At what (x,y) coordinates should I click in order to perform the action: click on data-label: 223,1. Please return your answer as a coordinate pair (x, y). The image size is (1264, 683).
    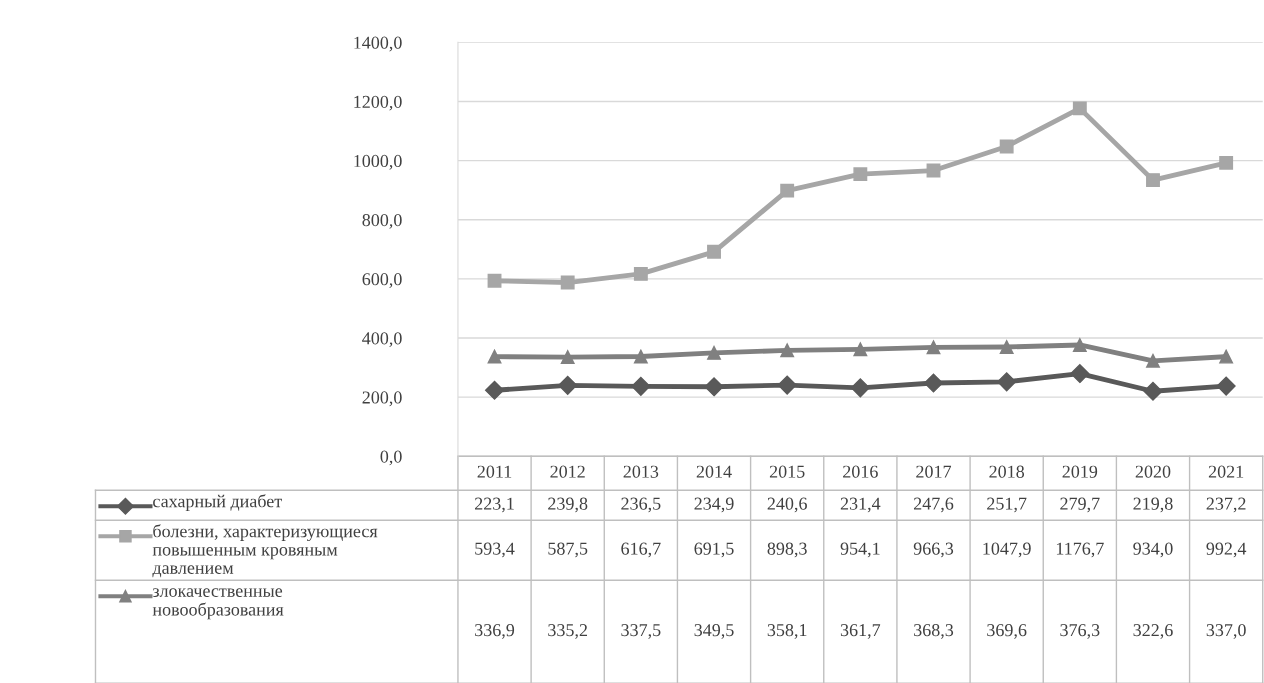
    Looking at the image, I should click on (494, 505).